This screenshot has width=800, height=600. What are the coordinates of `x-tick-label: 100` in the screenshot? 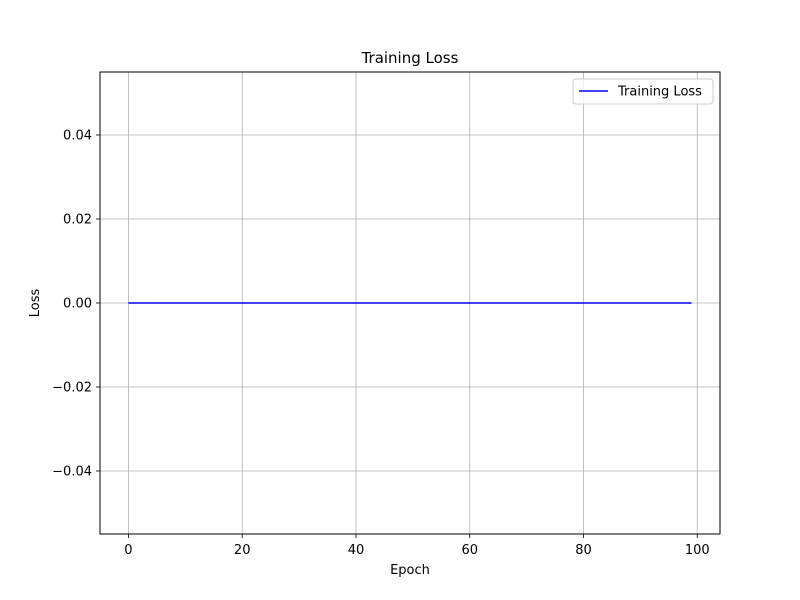 It's located at (697, 550).